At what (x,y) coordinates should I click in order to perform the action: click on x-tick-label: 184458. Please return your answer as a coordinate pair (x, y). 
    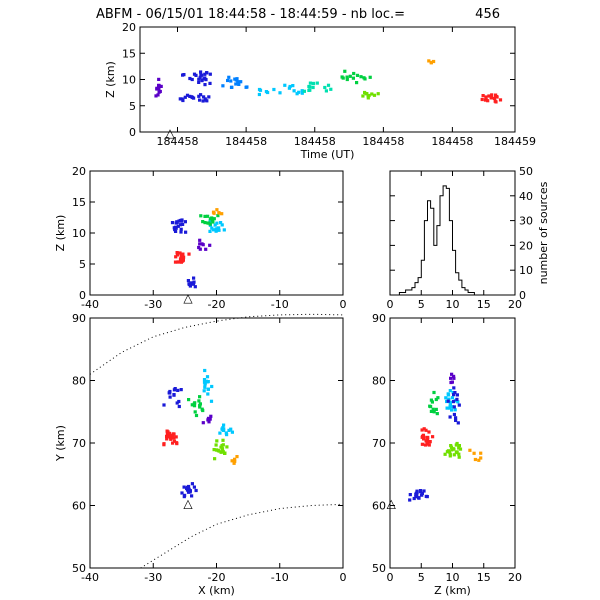
    Looking at the image, I should click on (178, 141).